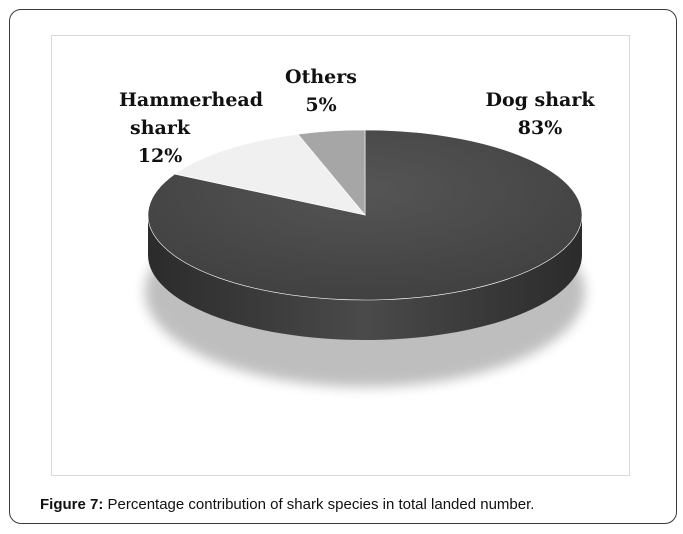 The image size is (683, 534). Describe the element at coordinates (72, 504) in the screenshot. I see `caption-label: Figure 7:` at that location.